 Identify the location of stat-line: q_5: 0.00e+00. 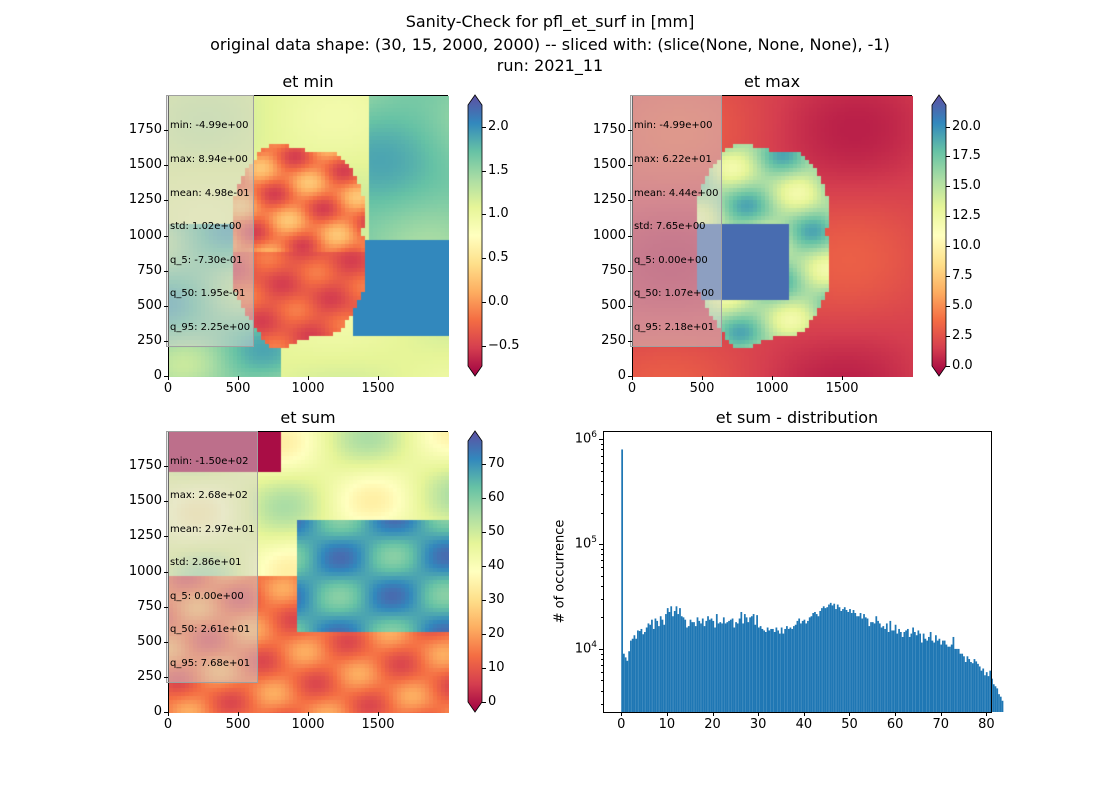
(671, 260).